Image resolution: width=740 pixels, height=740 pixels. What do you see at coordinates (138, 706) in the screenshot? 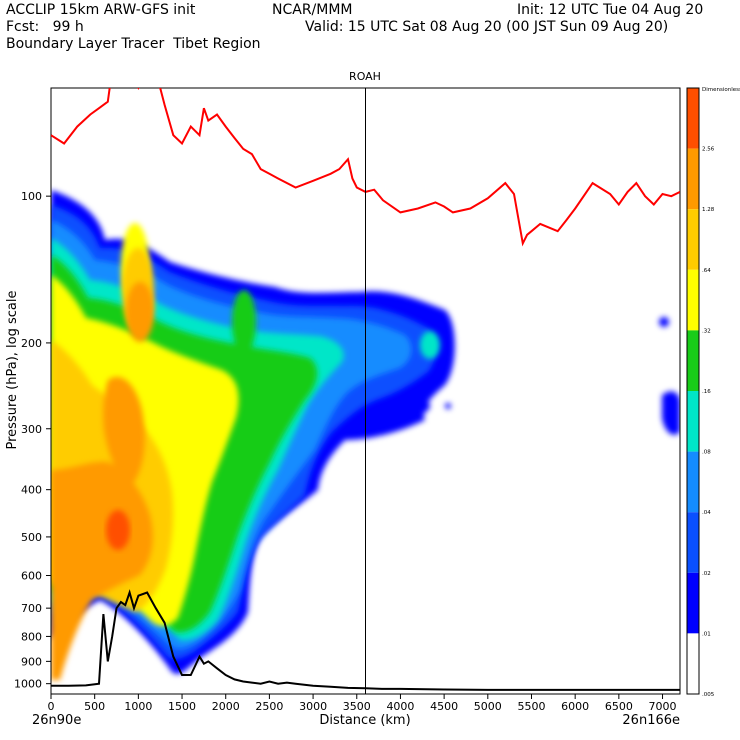
I see `x-tick-label: 1000` at bounding box center [138, 706].